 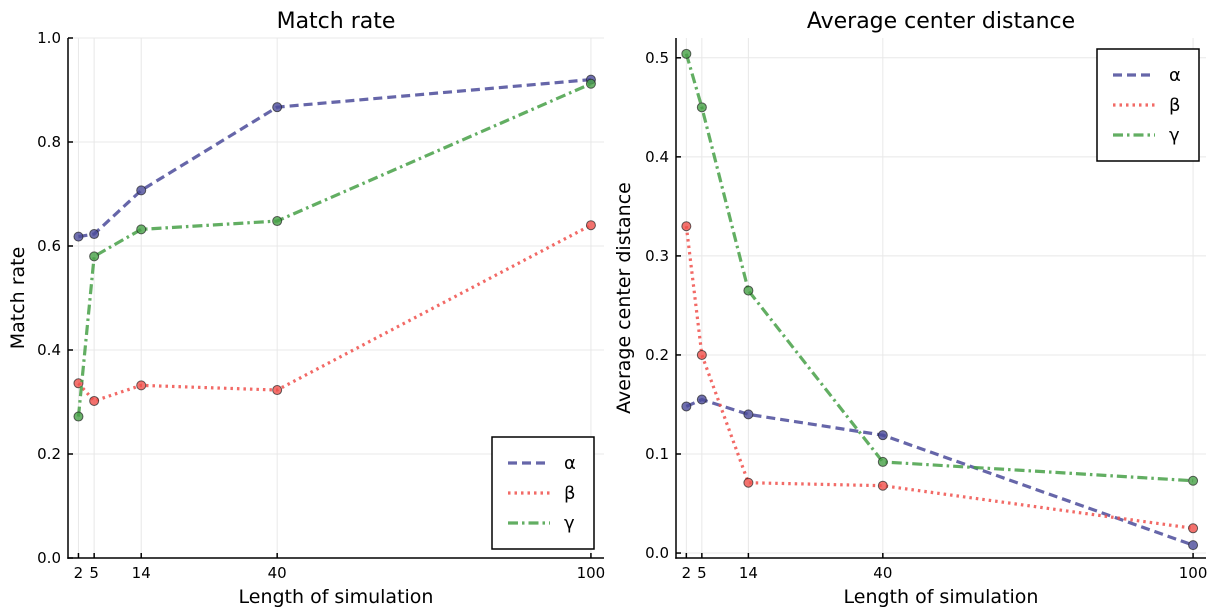 I want to click on y-tick-label: 0.3, so click(x=657, y=256).